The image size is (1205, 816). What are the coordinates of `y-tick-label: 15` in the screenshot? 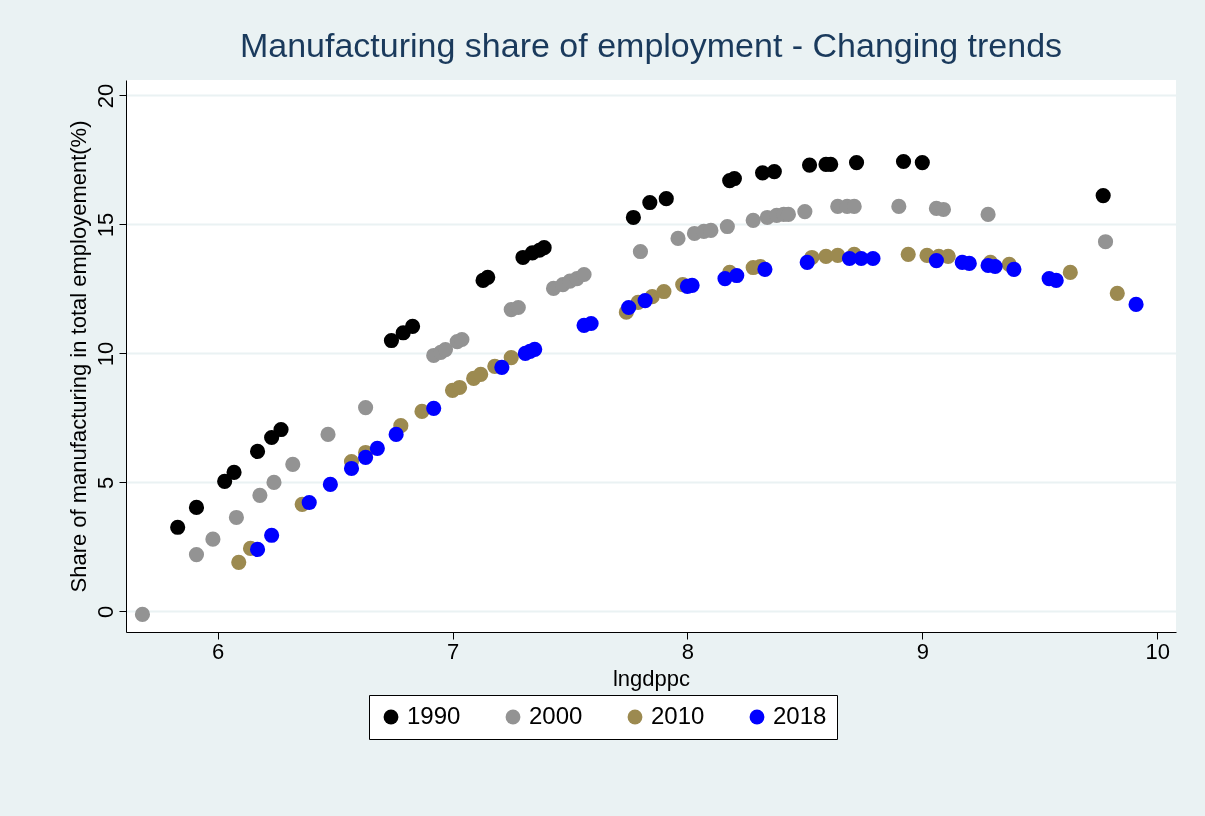 It's located at (105, 225).